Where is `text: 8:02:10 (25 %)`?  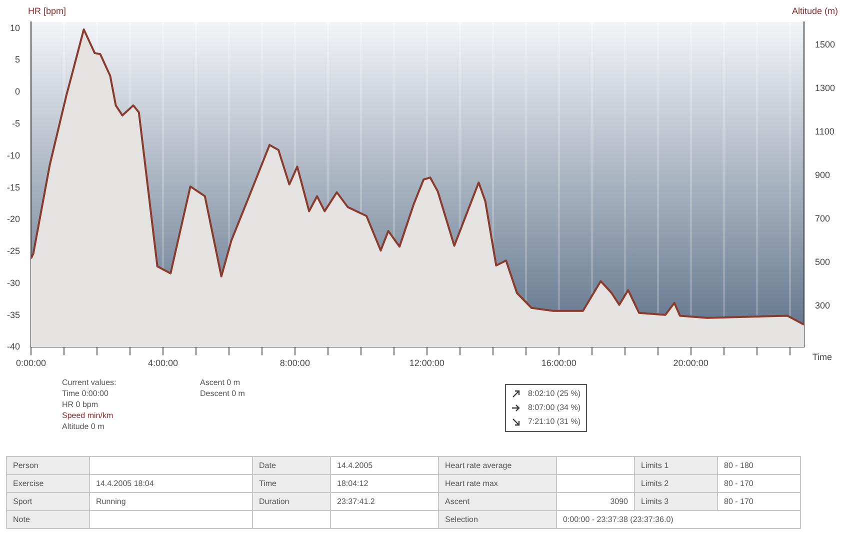
text: 8:02:10 (25 %) is located at coordinates (554, 394).